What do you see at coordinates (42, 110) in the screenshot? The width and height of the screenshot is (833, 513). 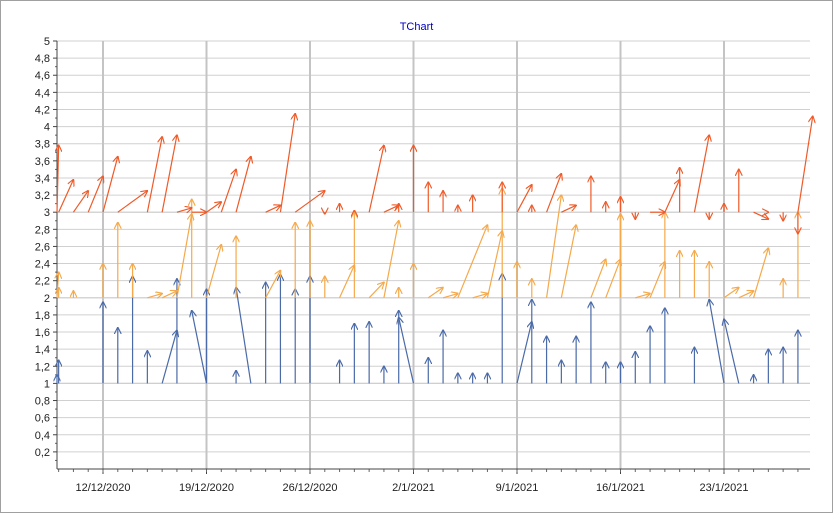 I see `y-tick-label: 4,2` at bounding box center [42, 110].